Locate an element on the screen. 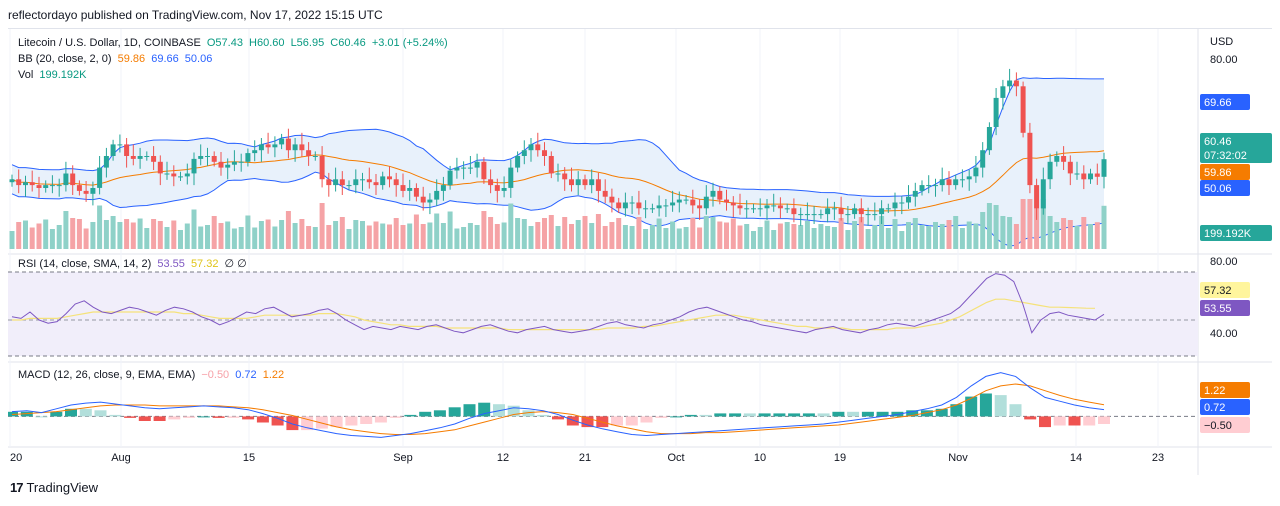  symbol-title: Litecoin / U.S. Dollar, 1D, COINBASE is located at coordinates (109, 43).